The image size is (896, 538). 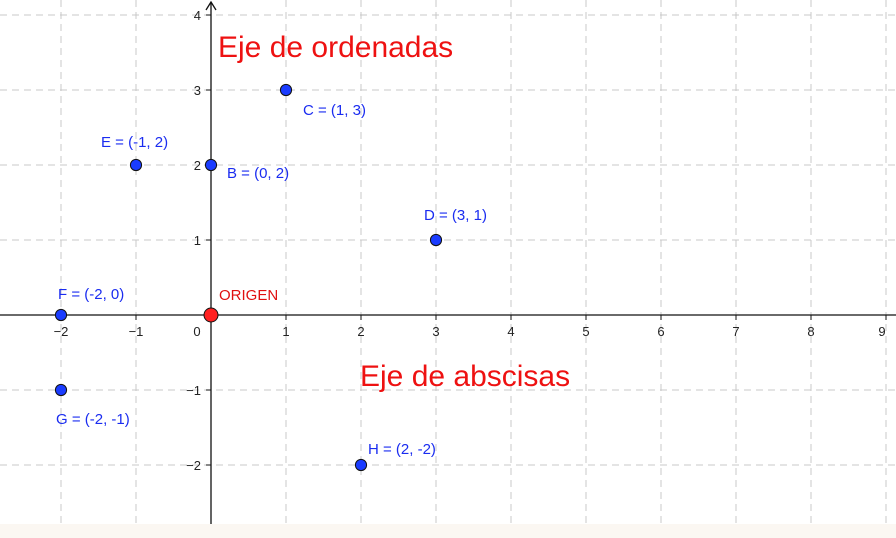 What do you see at coordinates (435, 331) in the screenshot?
I see `x-tick-label: 3` at bounding box center [435, 331].